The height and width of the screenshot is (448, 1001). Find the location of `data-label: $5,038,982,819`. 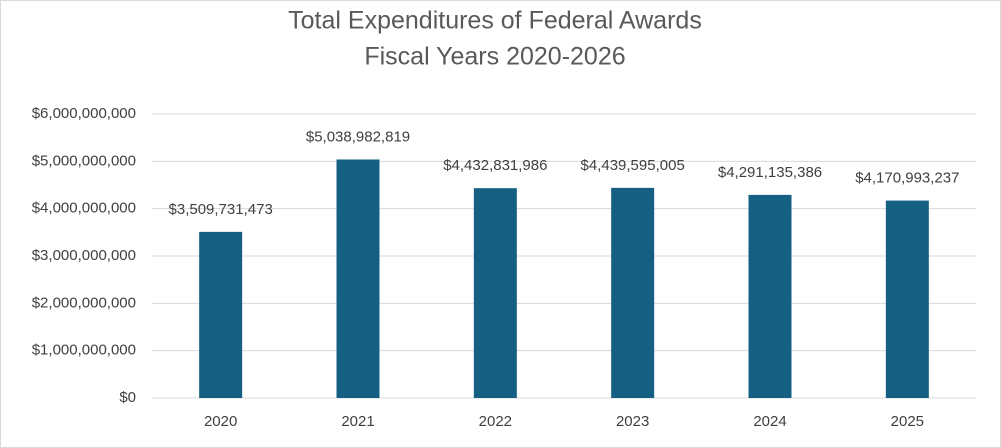

data-label: $5,038,982,819 is located at coordinates (358, 136).